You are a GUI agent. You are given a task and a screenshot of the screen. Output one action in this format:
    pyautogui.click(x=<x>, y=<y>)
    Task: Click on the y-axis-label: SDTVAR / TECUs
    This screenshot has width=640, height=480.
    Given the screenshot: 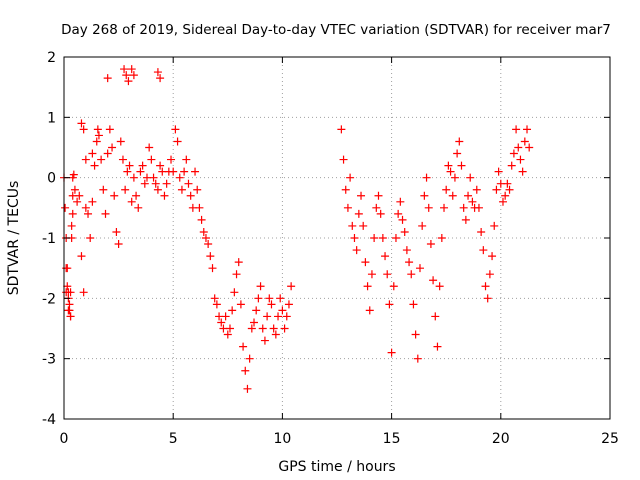 What is the action you would take?
    pyautogui.click(x=14, y=238)
    